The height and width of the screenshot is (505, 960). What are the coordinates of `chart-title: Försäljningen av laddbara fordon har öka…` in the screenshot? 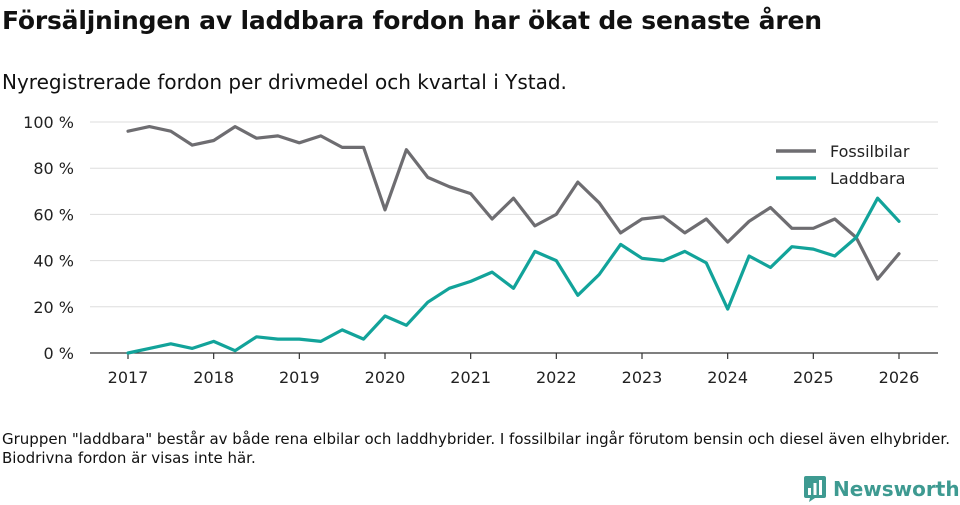 It's located at (412, 20).